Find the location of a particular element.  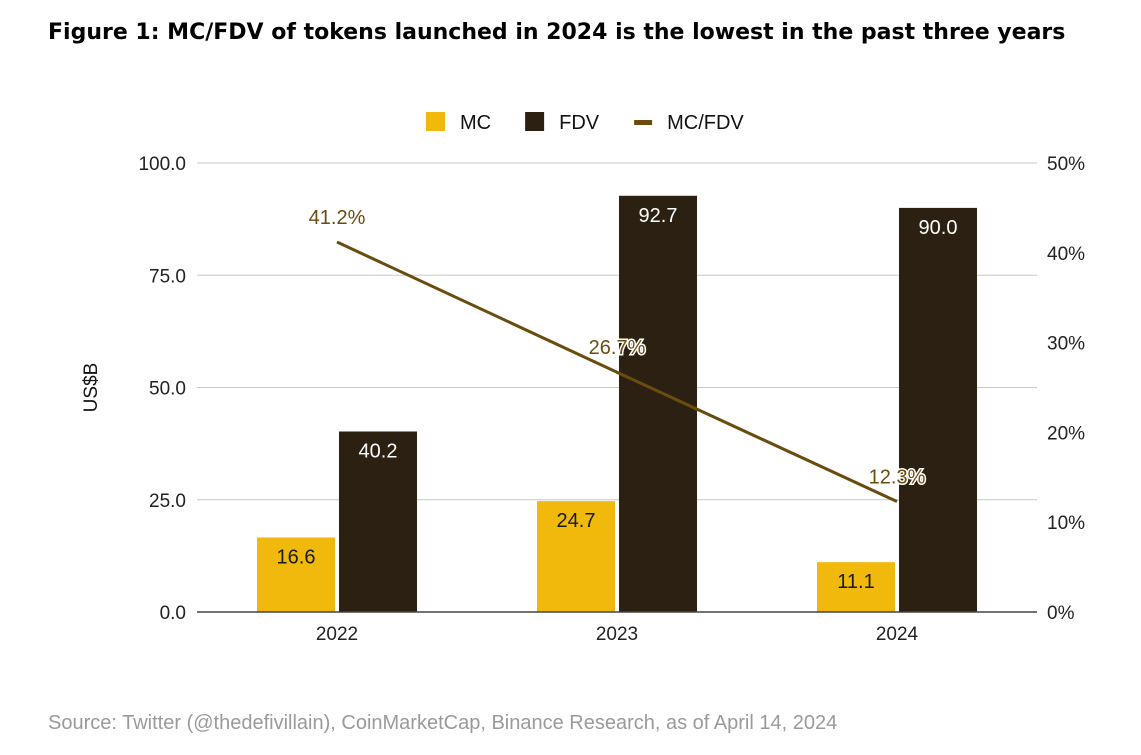

y2-tick-label: 10% is located at coordinates (1066, 523).